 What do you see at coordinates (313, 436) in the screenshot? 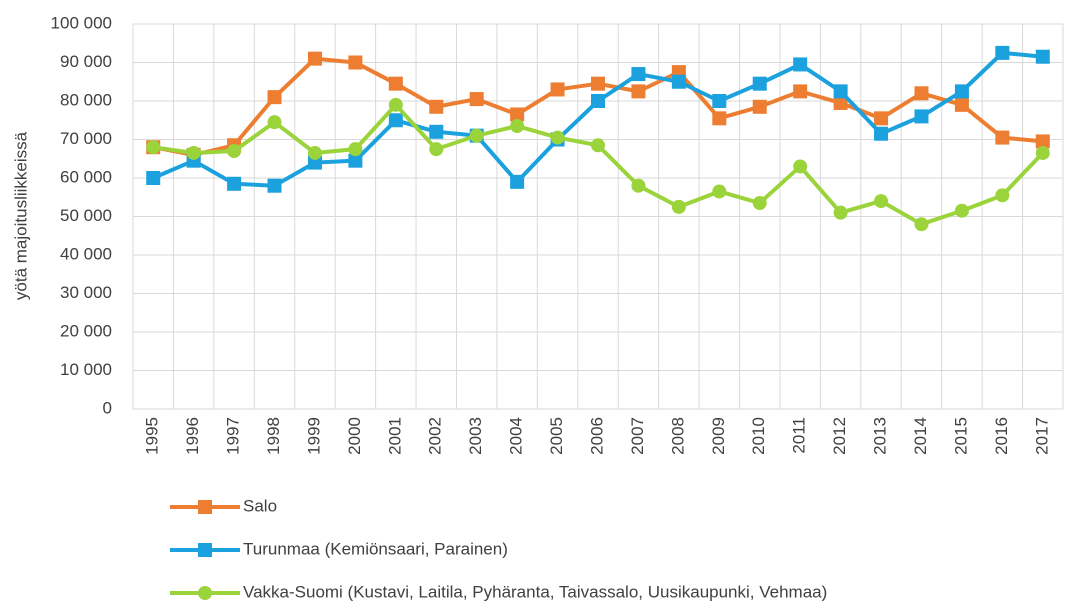
I see `x-tick-label: 1999` at bounding box center [313, 436].